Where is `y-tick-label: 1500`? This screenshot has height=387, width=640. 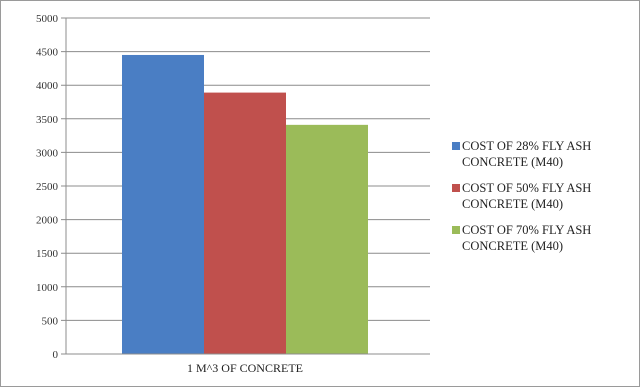 y-tick-label: 1500 is located at coordinates (47, 254).